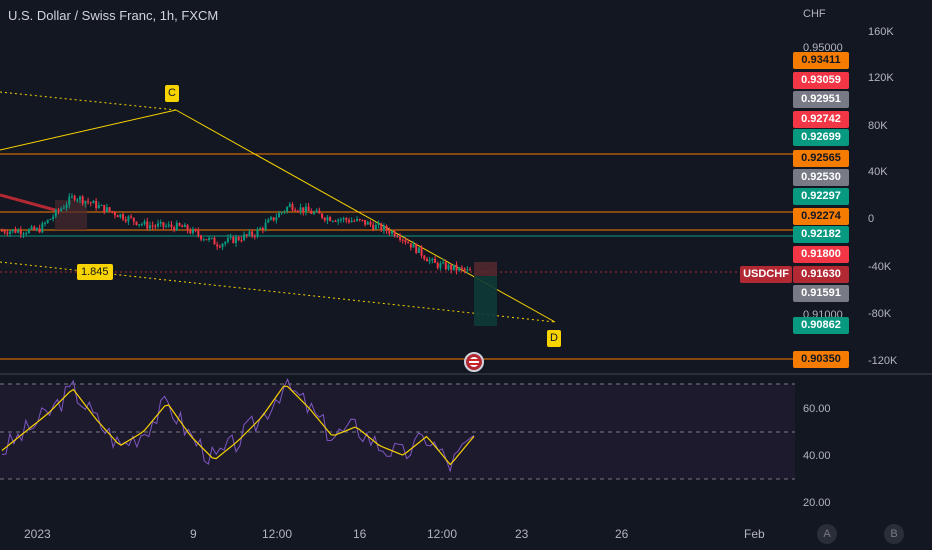 The image size is (932, 550). What do you see at coordinates (871, 219) in the screenshot?
I see `volume-axis-tick: 0` at bounding box center [871, 219].